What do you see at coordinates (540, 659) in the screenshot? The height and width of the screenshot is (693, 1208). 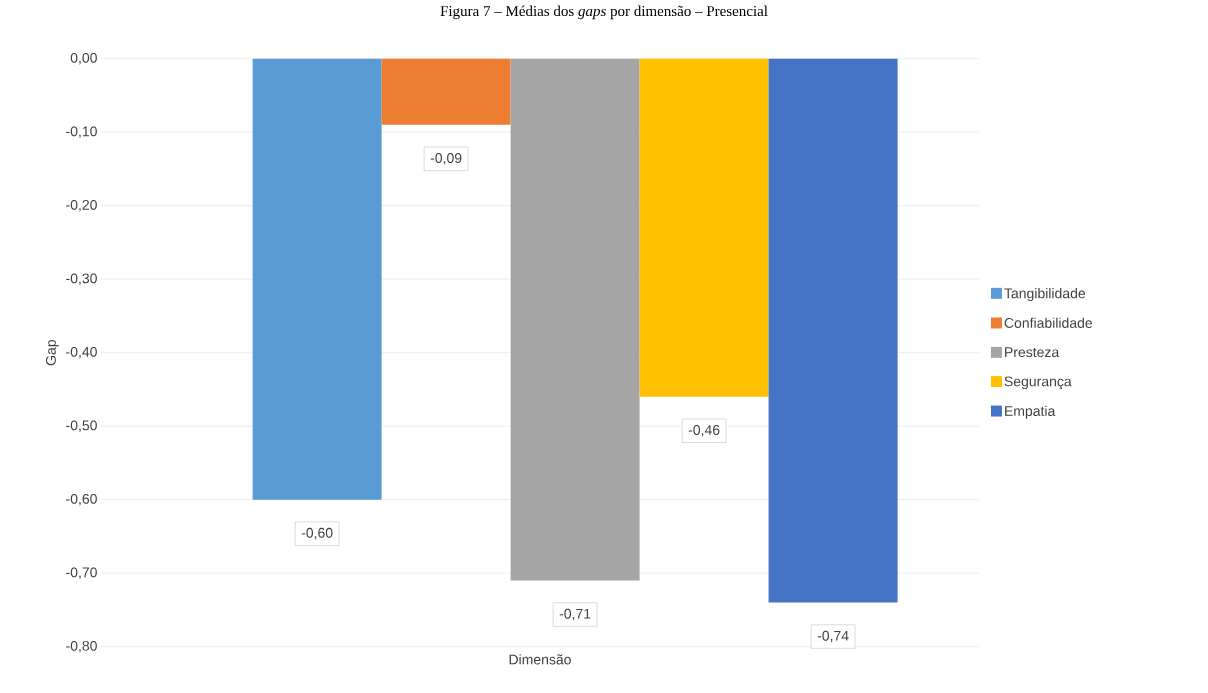 I see `x-axis-title: Dimensão` at bounding box center [540, 659].